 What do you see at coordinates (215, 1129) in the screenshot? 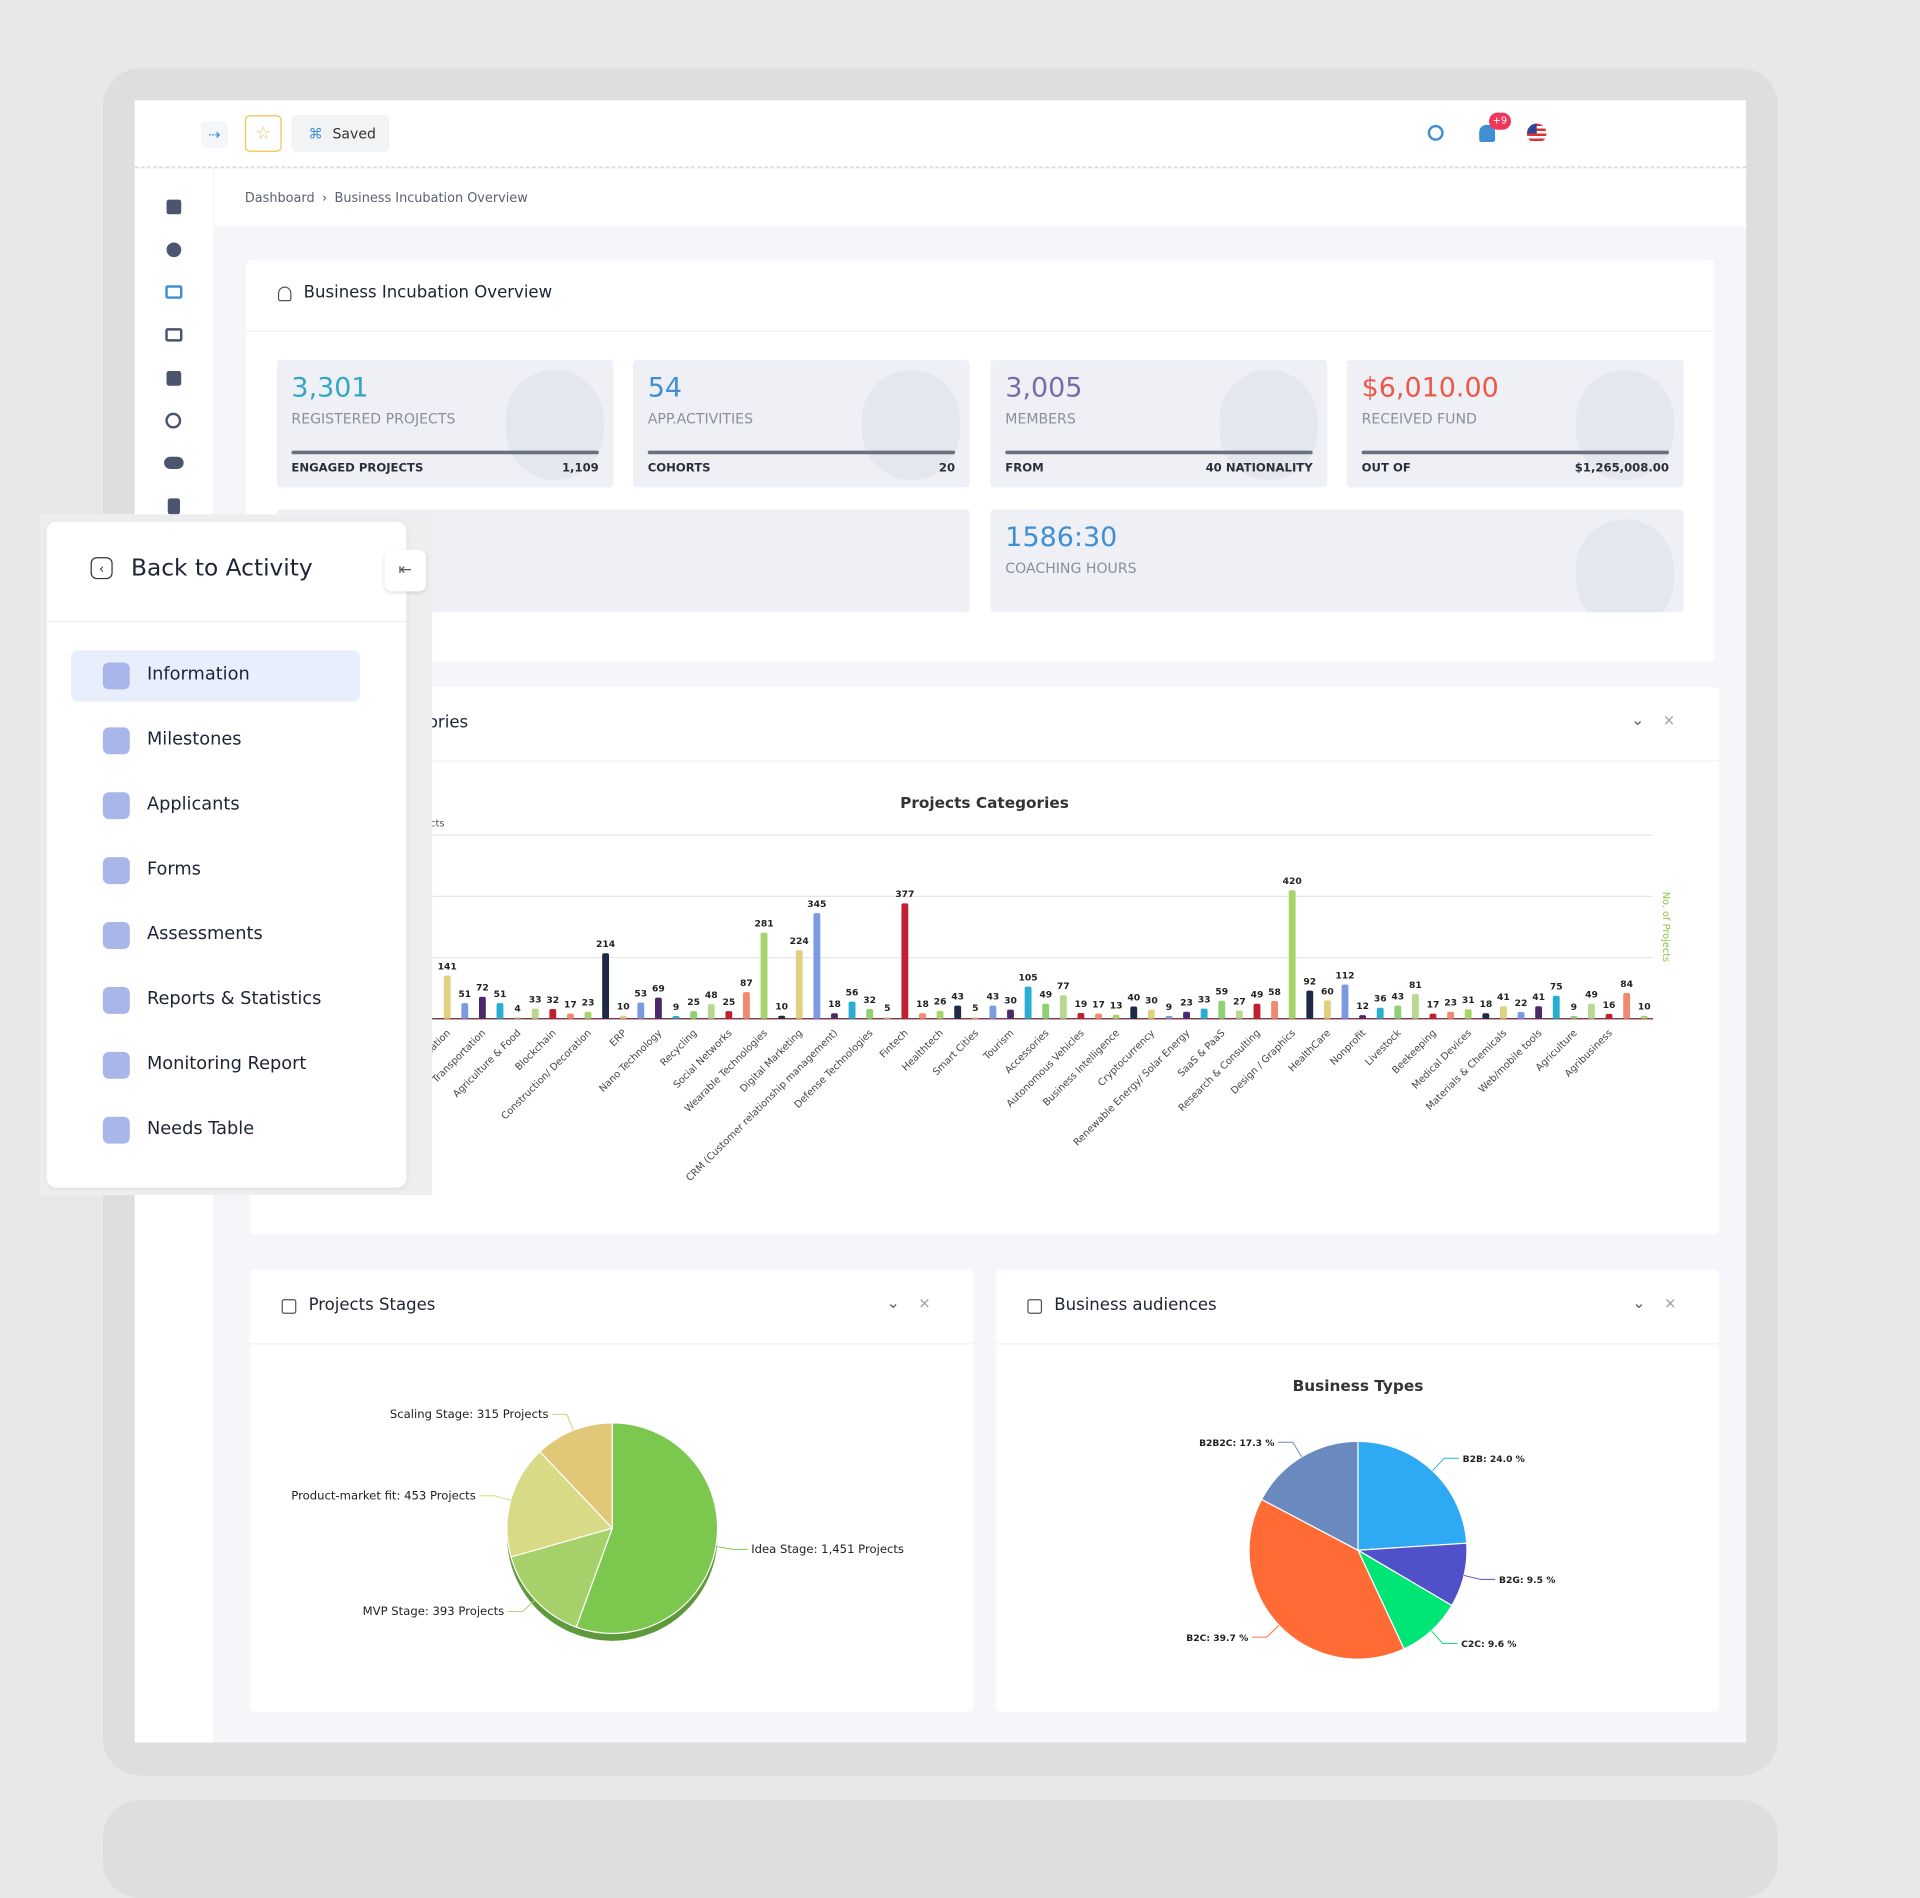
I see `menu-item: Needs Table` at bounding box center [215, 1129].